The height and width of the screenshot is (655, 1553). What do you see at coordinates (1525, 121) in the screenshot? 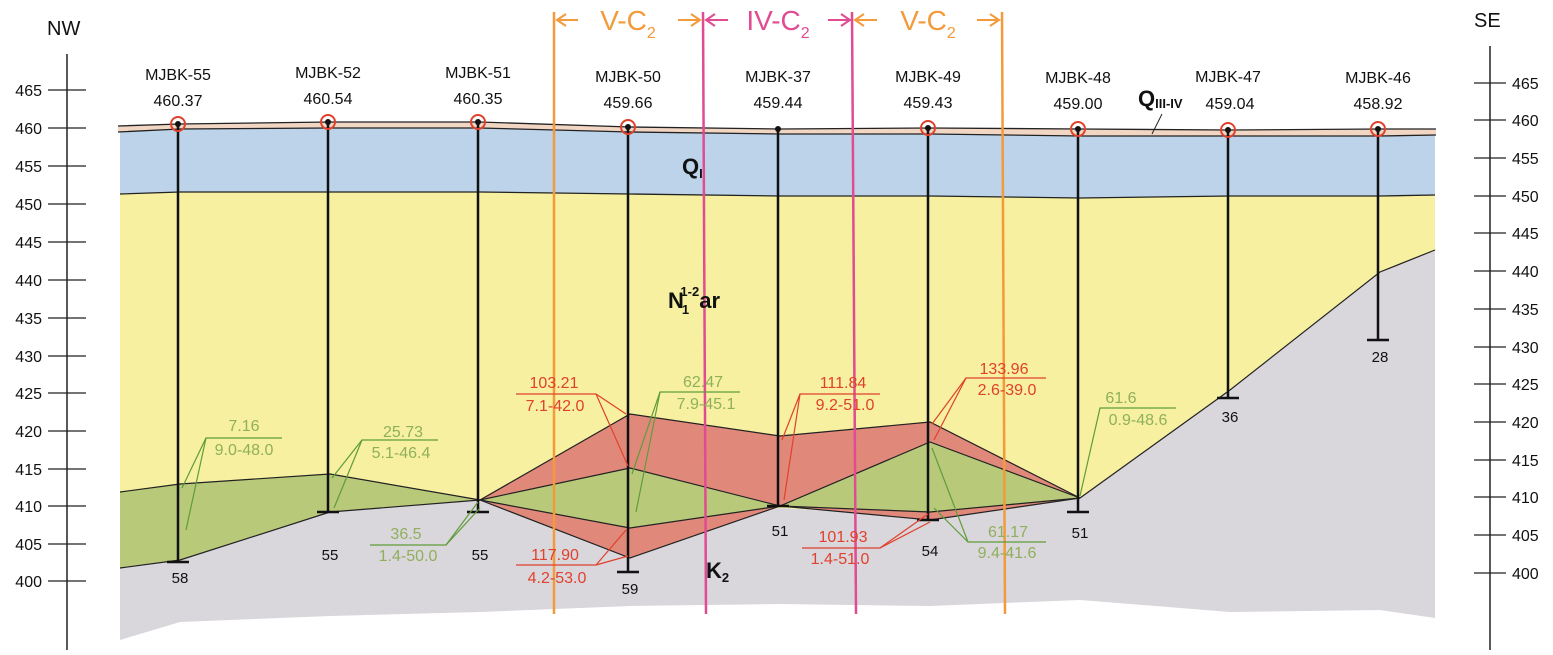
I see `right-tick-label: 460` at bounding box center [1525, 121].